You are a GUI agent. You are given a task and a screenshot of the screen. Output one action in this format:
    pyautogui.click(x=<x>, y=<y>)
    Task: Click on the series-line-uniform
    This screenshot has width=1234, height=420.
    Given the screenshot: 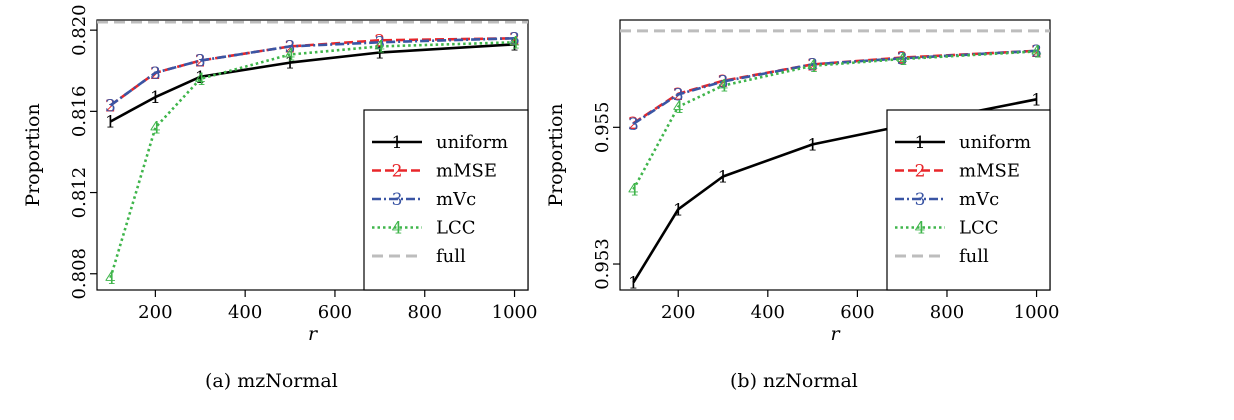 What is the action you would take?
    pyautogui.click(x=312, y=83)
    